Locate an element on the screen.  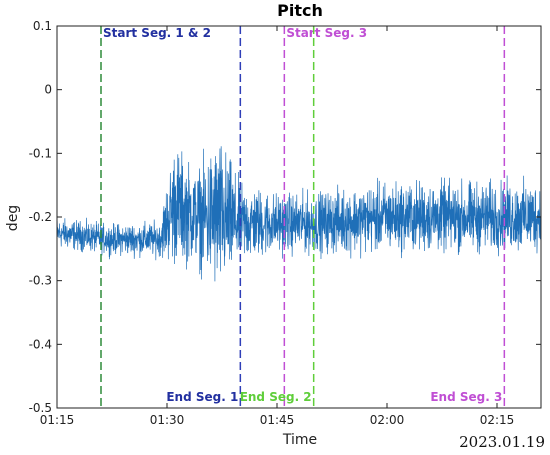
chart-title: Pitch is located at coordinates (300, 10).